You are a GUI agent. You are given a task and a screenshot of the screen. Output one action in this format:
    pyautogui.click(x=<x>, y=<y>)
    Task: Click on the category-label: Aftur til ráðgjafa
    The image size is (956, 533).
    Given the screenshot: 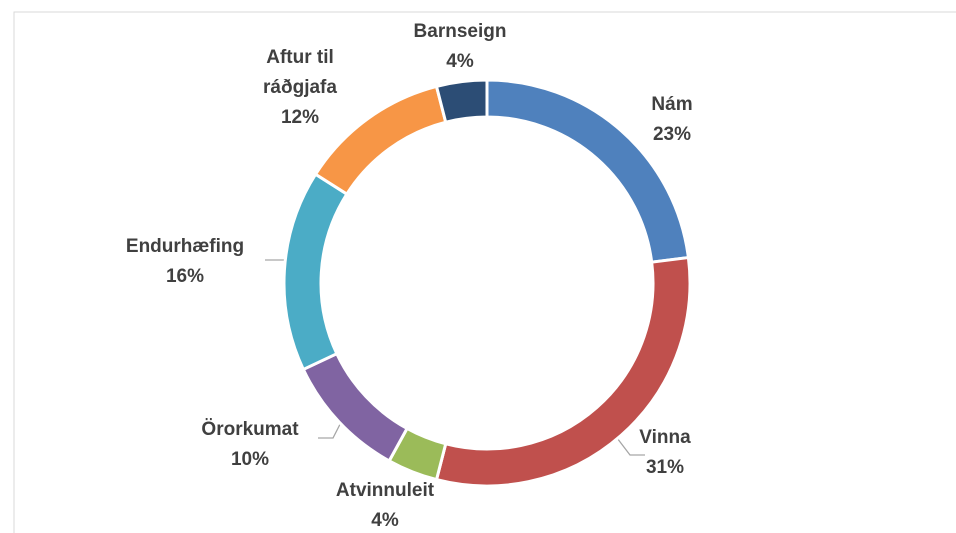 What is the action you would take?
    pyautogui.click(x=300, y=72)
    